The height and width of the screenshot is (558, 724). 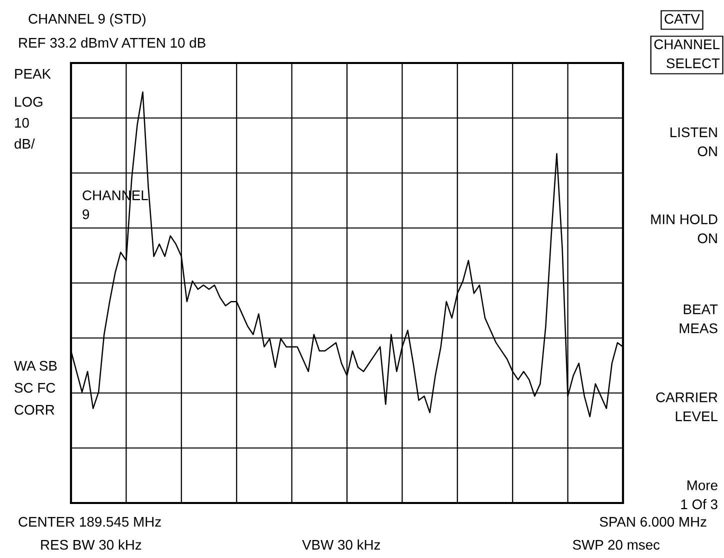 What do you see at coordinates (87, 20) in the screenshot?
I see `chart-title: CHANNEL 9 (STD)` at bounding box center [87, 20].